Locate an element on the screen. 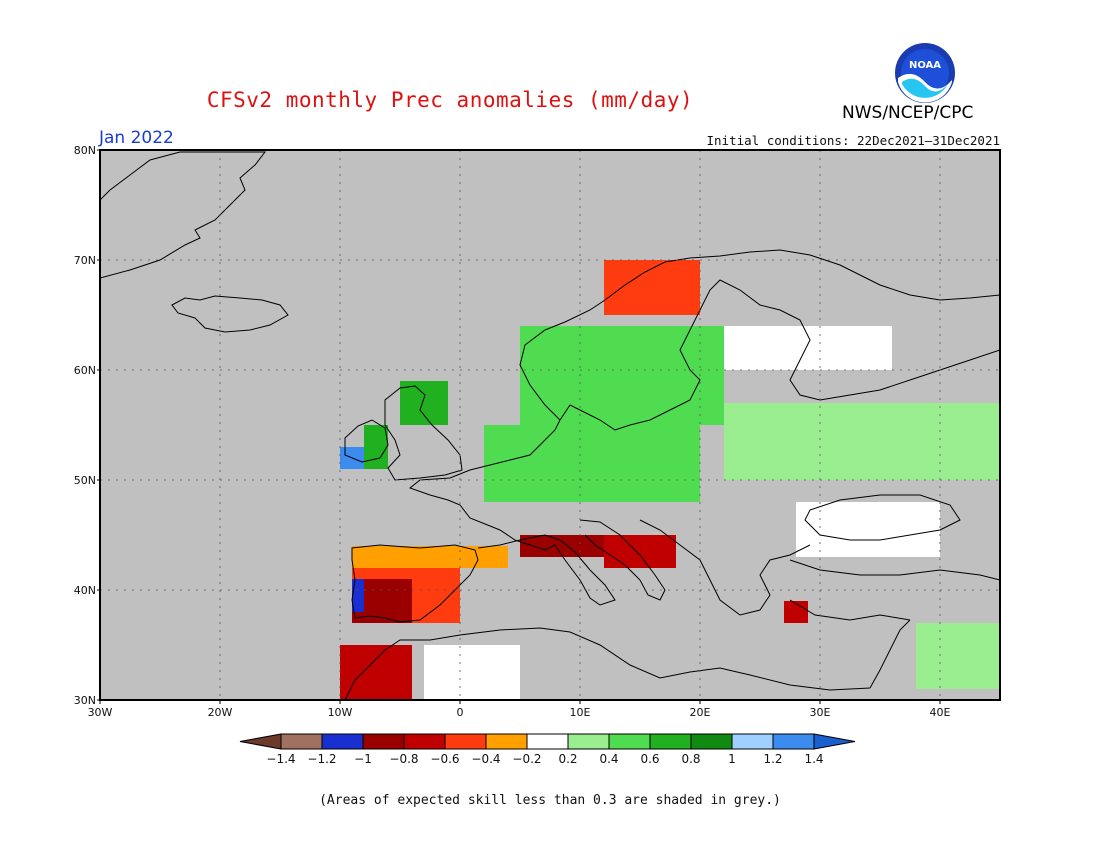 Image resolution: width=1100 pixels, height=850 pixels. lon-label: 10E is located at coordinates (580, 712).